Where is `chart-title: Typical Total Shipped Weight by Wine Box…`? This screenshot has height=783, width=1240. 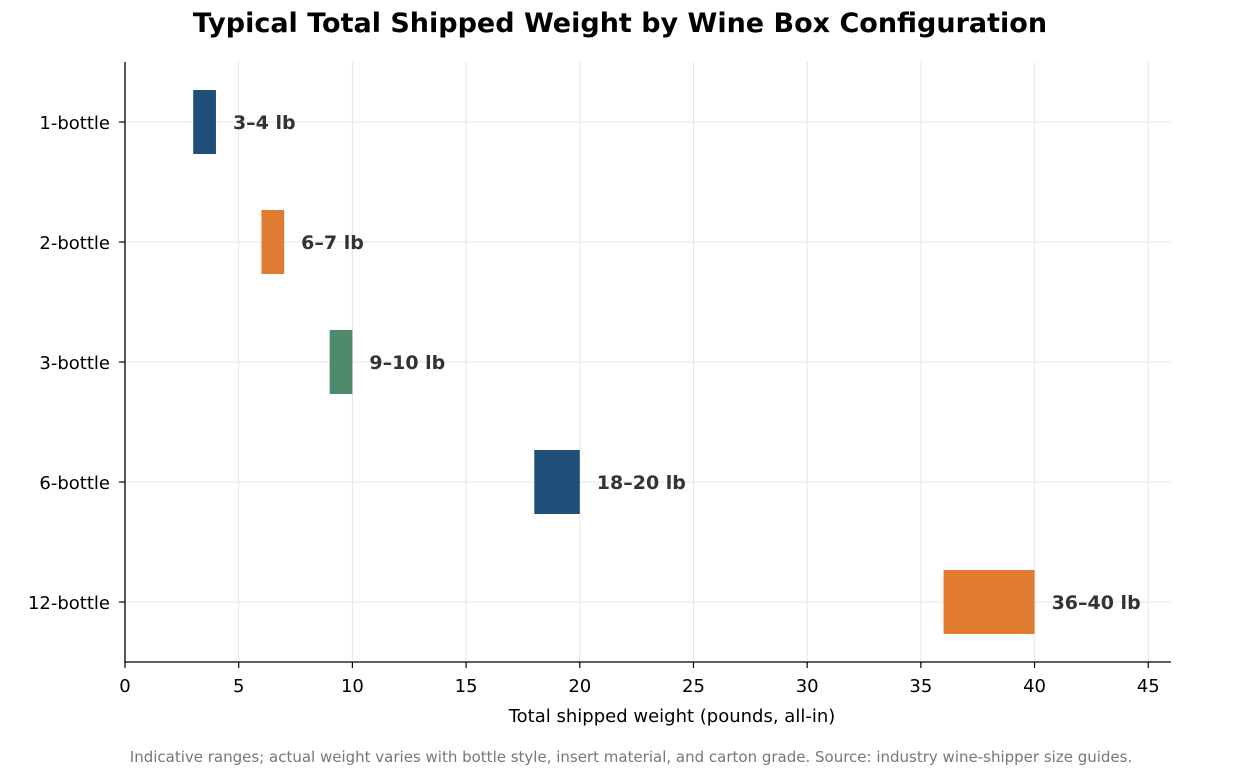
chart-title: Typical Total Shipped Weight by Wine Box… is located at coordinates (620, 23).